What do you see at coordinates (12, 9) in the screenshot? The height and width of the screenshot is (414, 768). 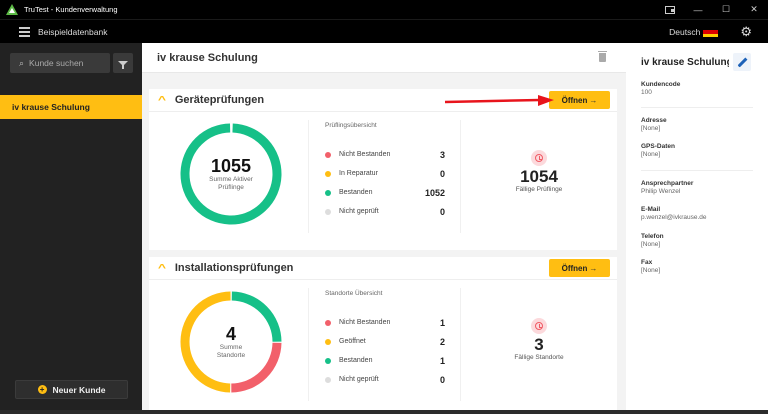 I see `app-logo-icon` at bounding box center [12, 9].